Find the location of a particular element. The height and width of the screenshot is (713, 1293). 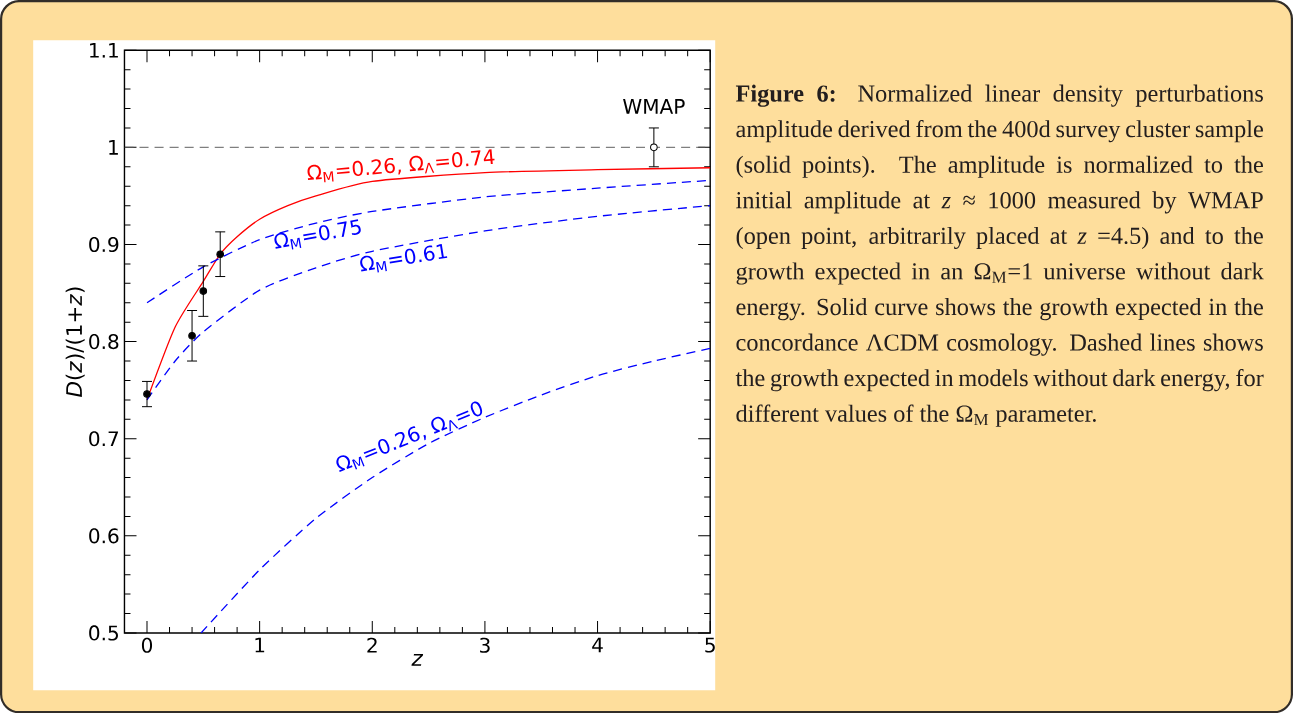

y-tick-label: 0.7 is located at coordinates (104, 438).